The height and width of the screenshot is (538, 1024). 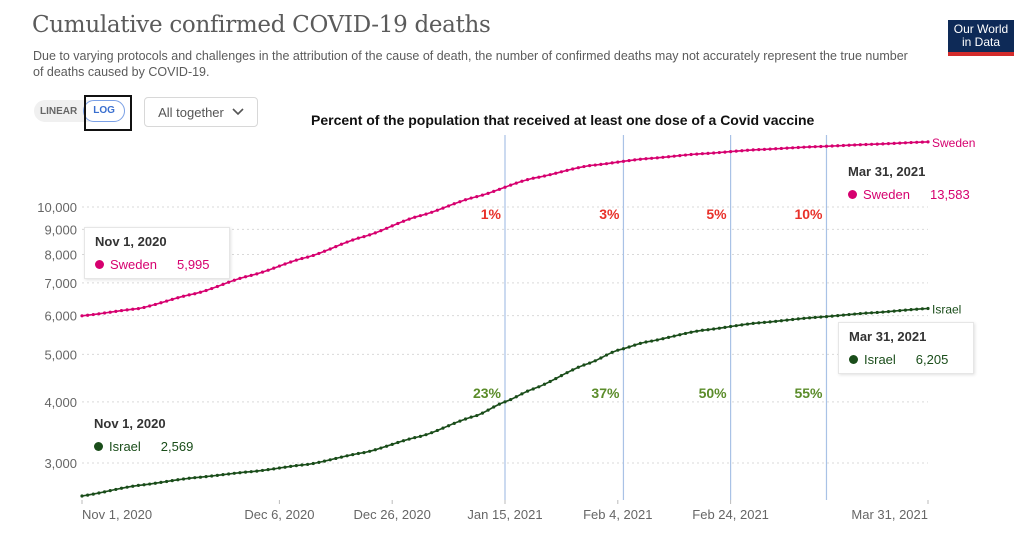 I want to click on sweden-vaccination-label: 3%, so click(x=609, y=214).